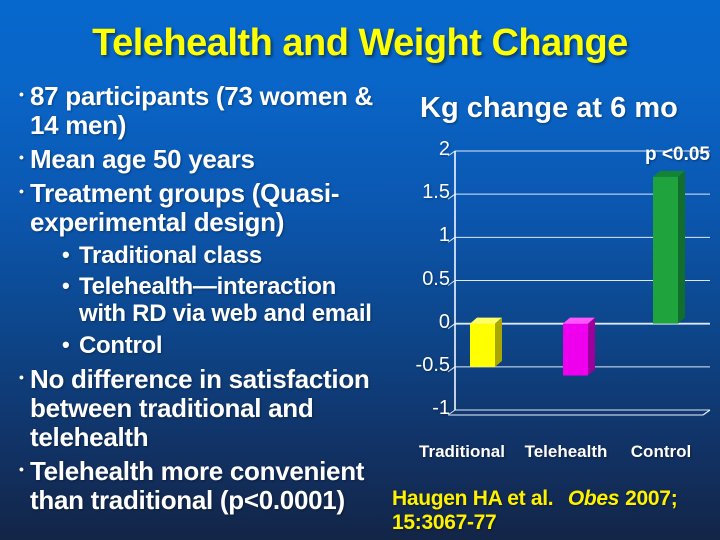 The image size is (720, 540). Describe the element at coordinates (436, 192) in the screenshot. I see `y-tick-label: 1.5` at that location.